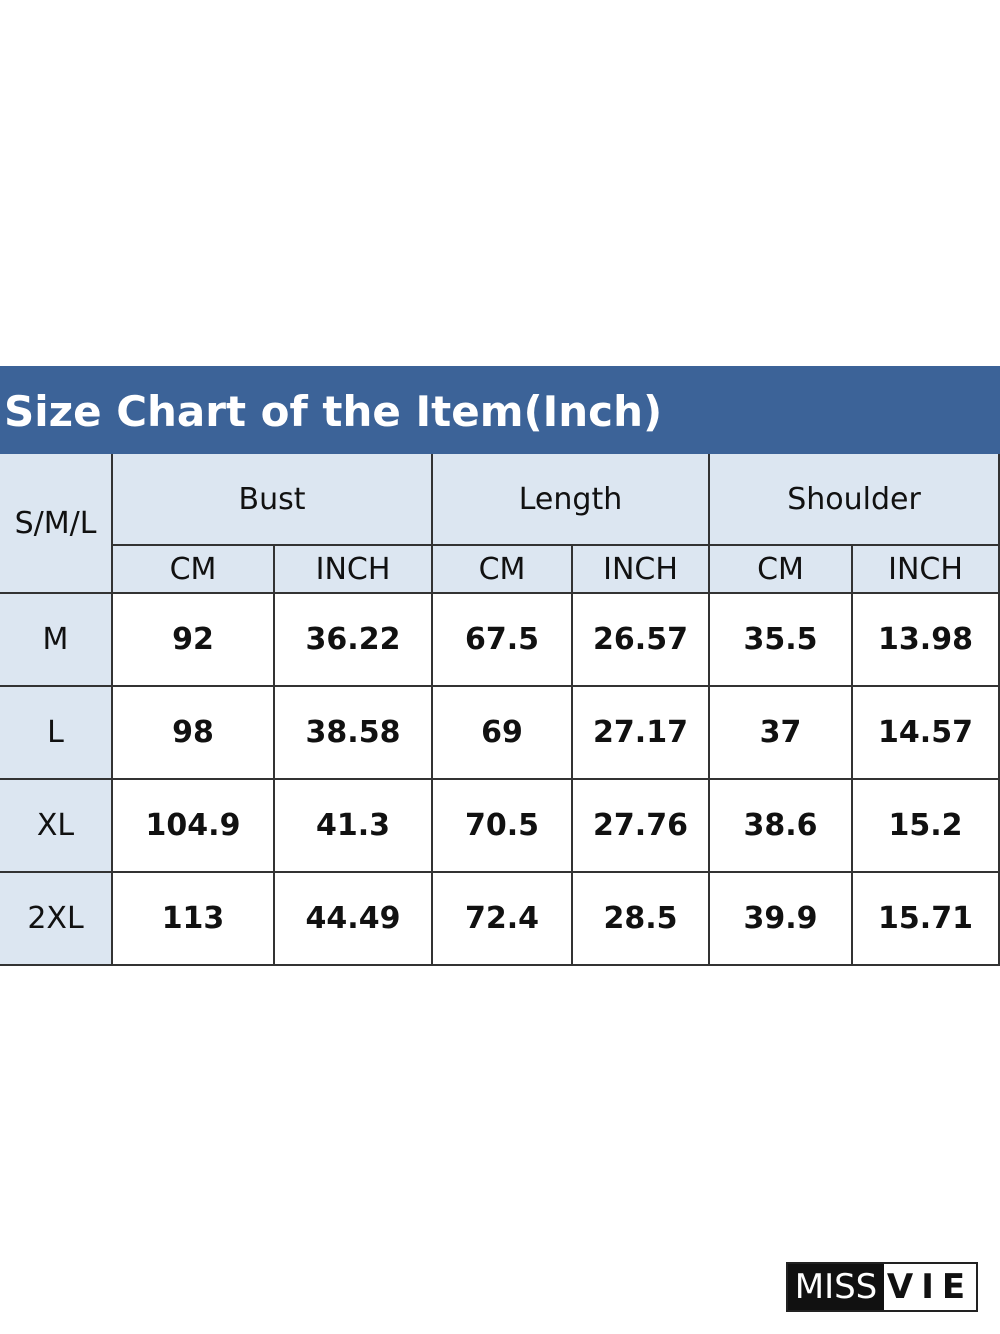 The width and height of the screenshot is (1000, 1334). What do you see at coordinates (781, 919) in the screenshot?
I see `table-cell: 39.9` at bounding box center [781, 919].